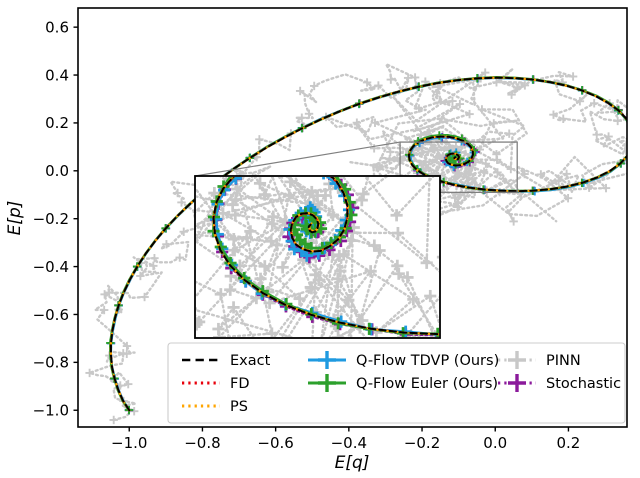  I want to click on x-axis-label: E[q], so click(352, 463).